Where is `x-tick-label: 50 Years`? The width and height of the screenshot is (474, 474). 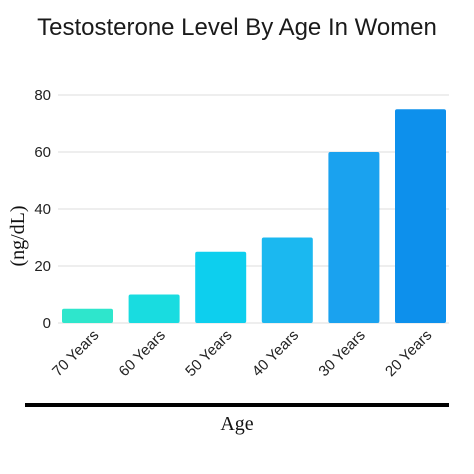
x-tick-label: 50 Years is located at coordinates (208, 353).